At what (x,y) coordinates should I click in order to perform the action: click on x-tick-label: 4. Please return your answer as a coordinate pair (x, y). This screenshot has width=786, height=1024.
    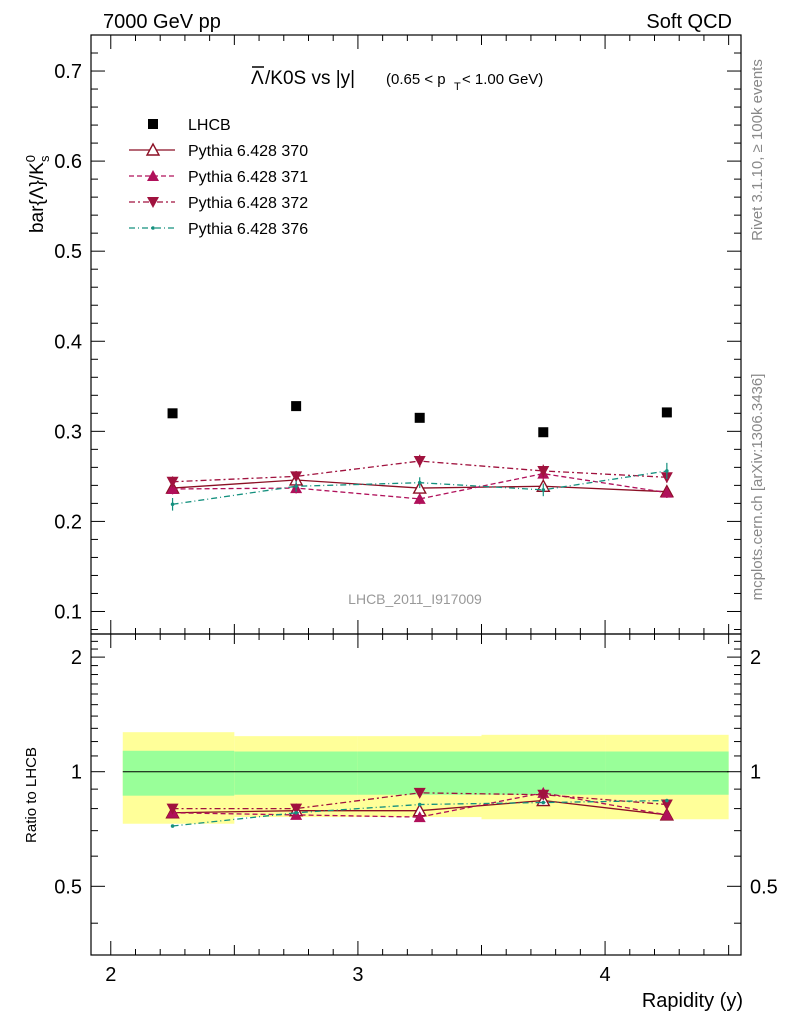
    Looking at the image, I should click on (605, 975).